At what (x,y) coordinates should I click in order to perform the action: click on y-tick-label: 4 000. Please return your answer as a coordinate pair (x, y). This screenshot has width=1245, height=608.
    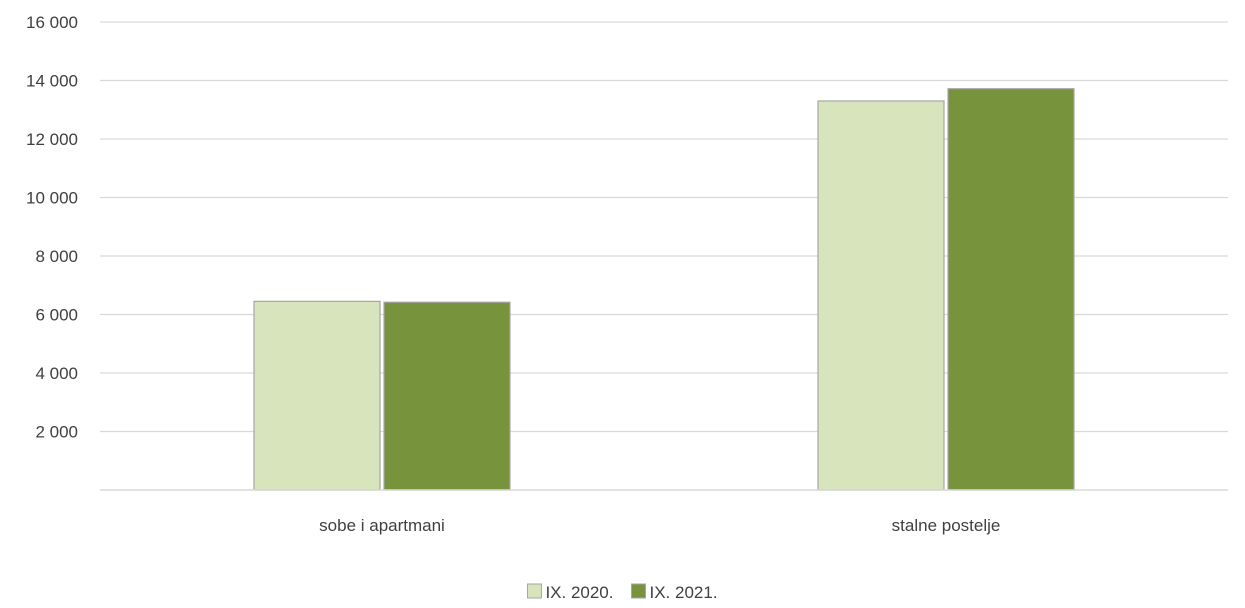
    Looking at the image, I should click on (56, 373).